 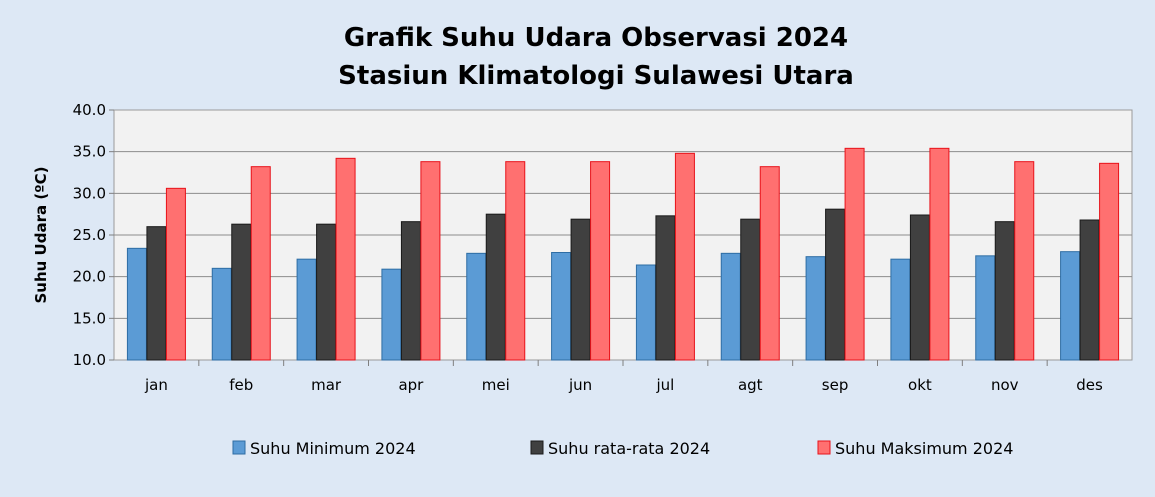 I want to click on x-category-label: jun, so click(x=580, y=385).